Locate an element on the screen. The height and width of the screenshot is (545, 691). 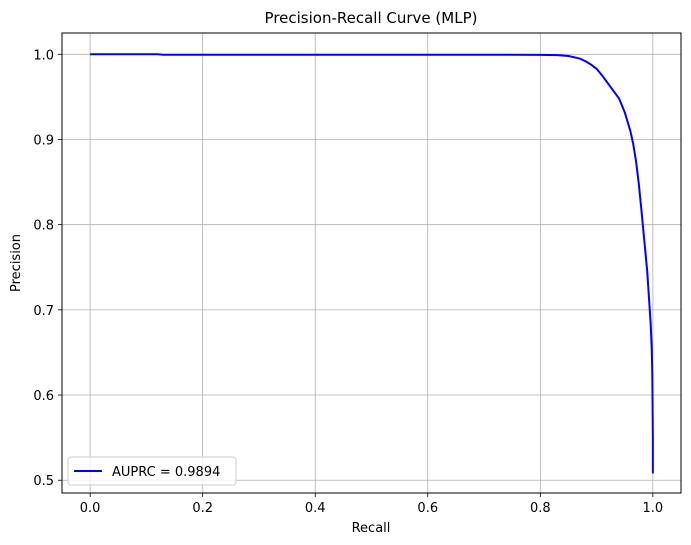
legend-box is located at coordinates (152, 471).